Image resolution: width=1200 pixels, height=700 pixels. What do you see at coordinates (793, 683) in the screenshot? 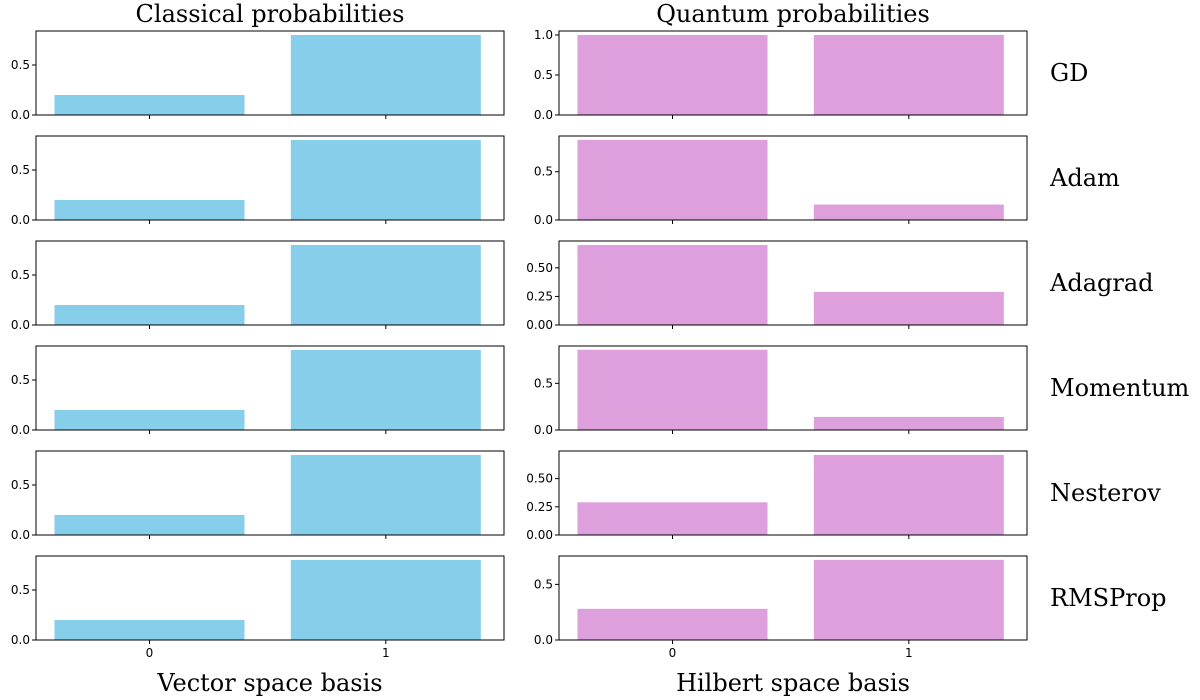
I see `x-axis-label: Hilbert space basis` at bounding box center [793, 683].